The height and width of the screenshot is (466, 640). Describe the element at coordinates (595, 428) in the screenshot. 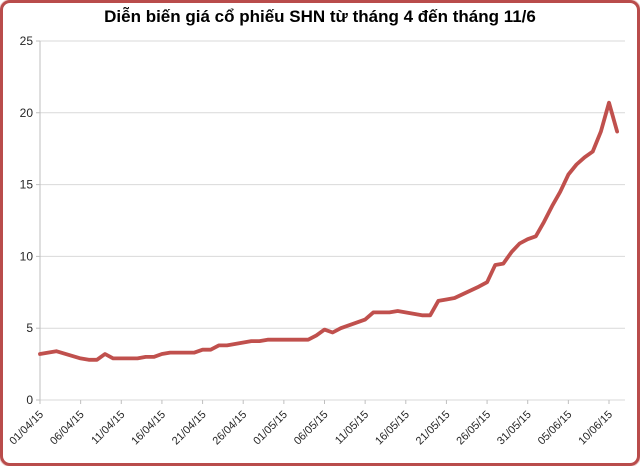

I see `x-tick-label: 10/06/15` at that location.